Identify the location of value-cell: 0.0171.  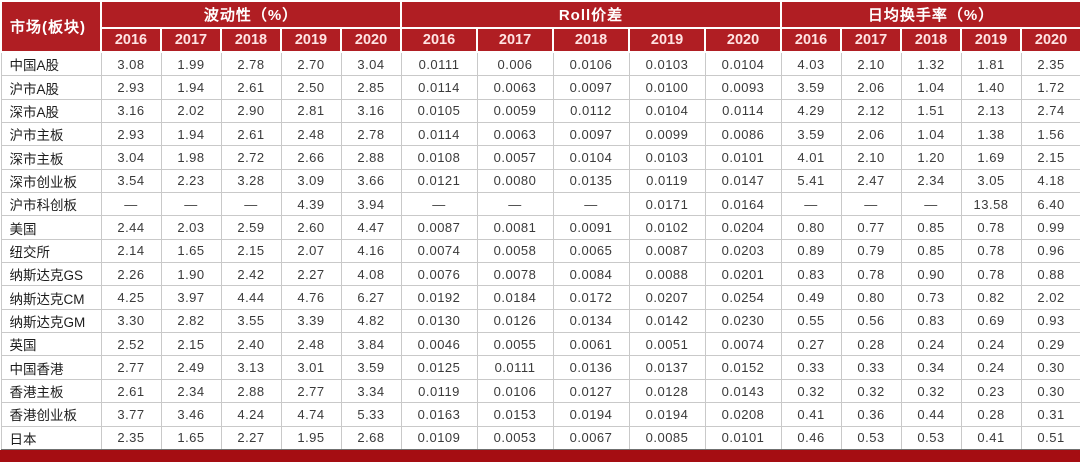
(667, 204).